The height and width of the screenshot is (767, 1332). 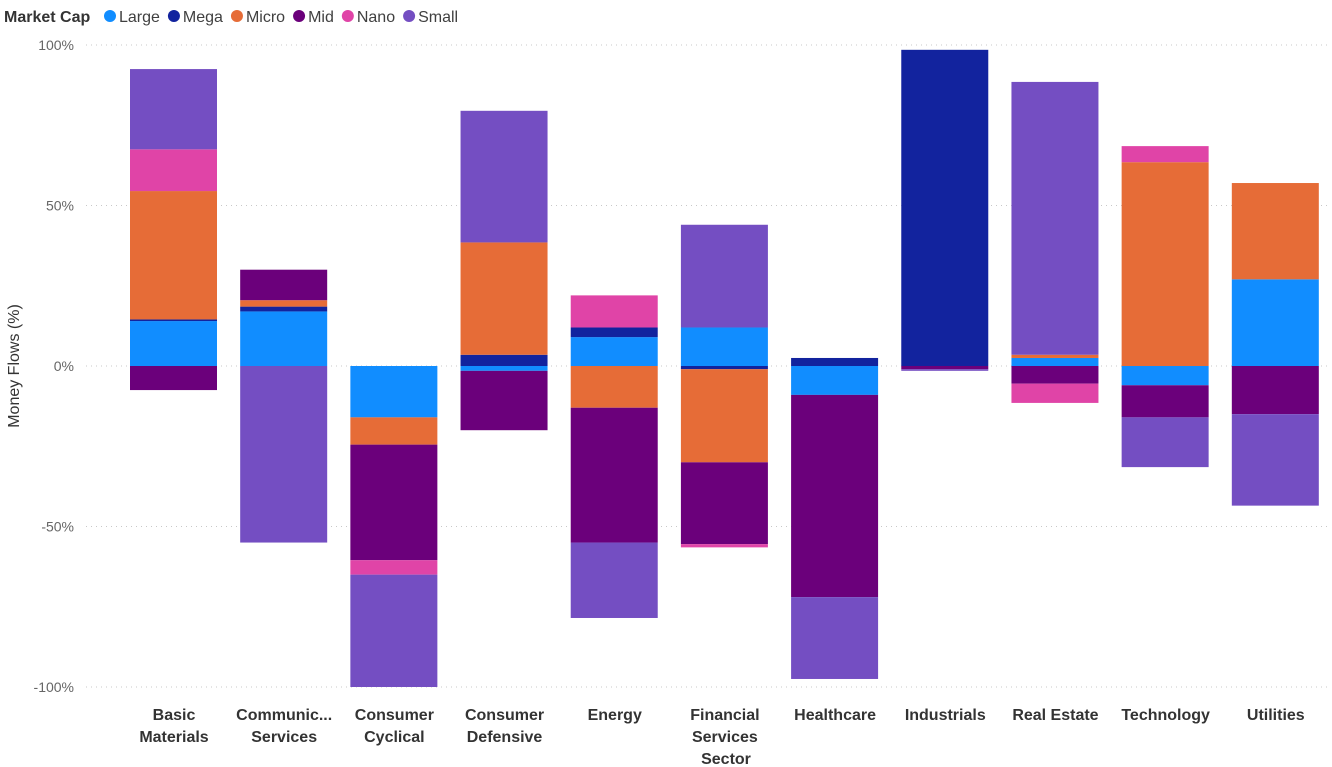 I want to click on x-category-label: Consumer Defensive, so click(x=504, y=726).